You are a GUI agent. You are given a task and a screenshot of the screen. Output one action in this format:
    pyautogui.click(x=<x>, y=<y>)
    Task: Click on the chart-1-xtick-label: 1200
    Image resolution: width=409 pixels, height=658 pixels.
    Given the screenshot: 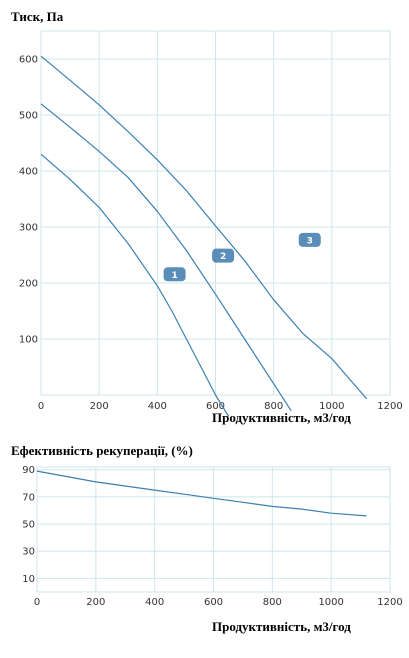 What is the action you would take?
    pyautogui.click(x=389, y=406)
    